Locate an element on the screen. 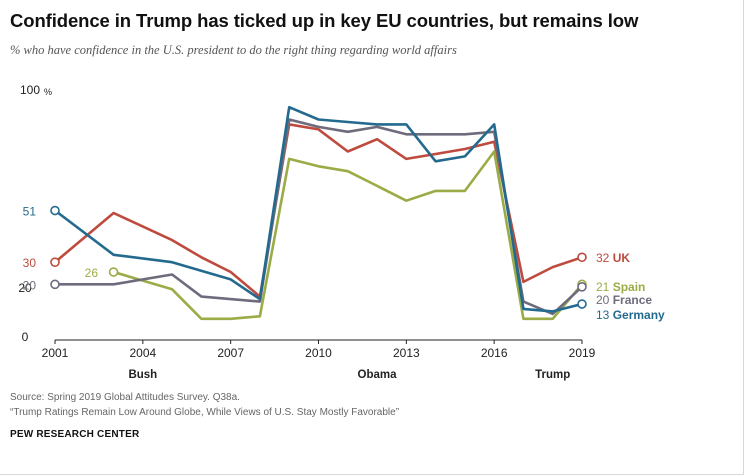 Image resolution: width=744 pixels, height=475 pixels. x-tick-label-2019: 2019 is located at coordinates (582, 353).